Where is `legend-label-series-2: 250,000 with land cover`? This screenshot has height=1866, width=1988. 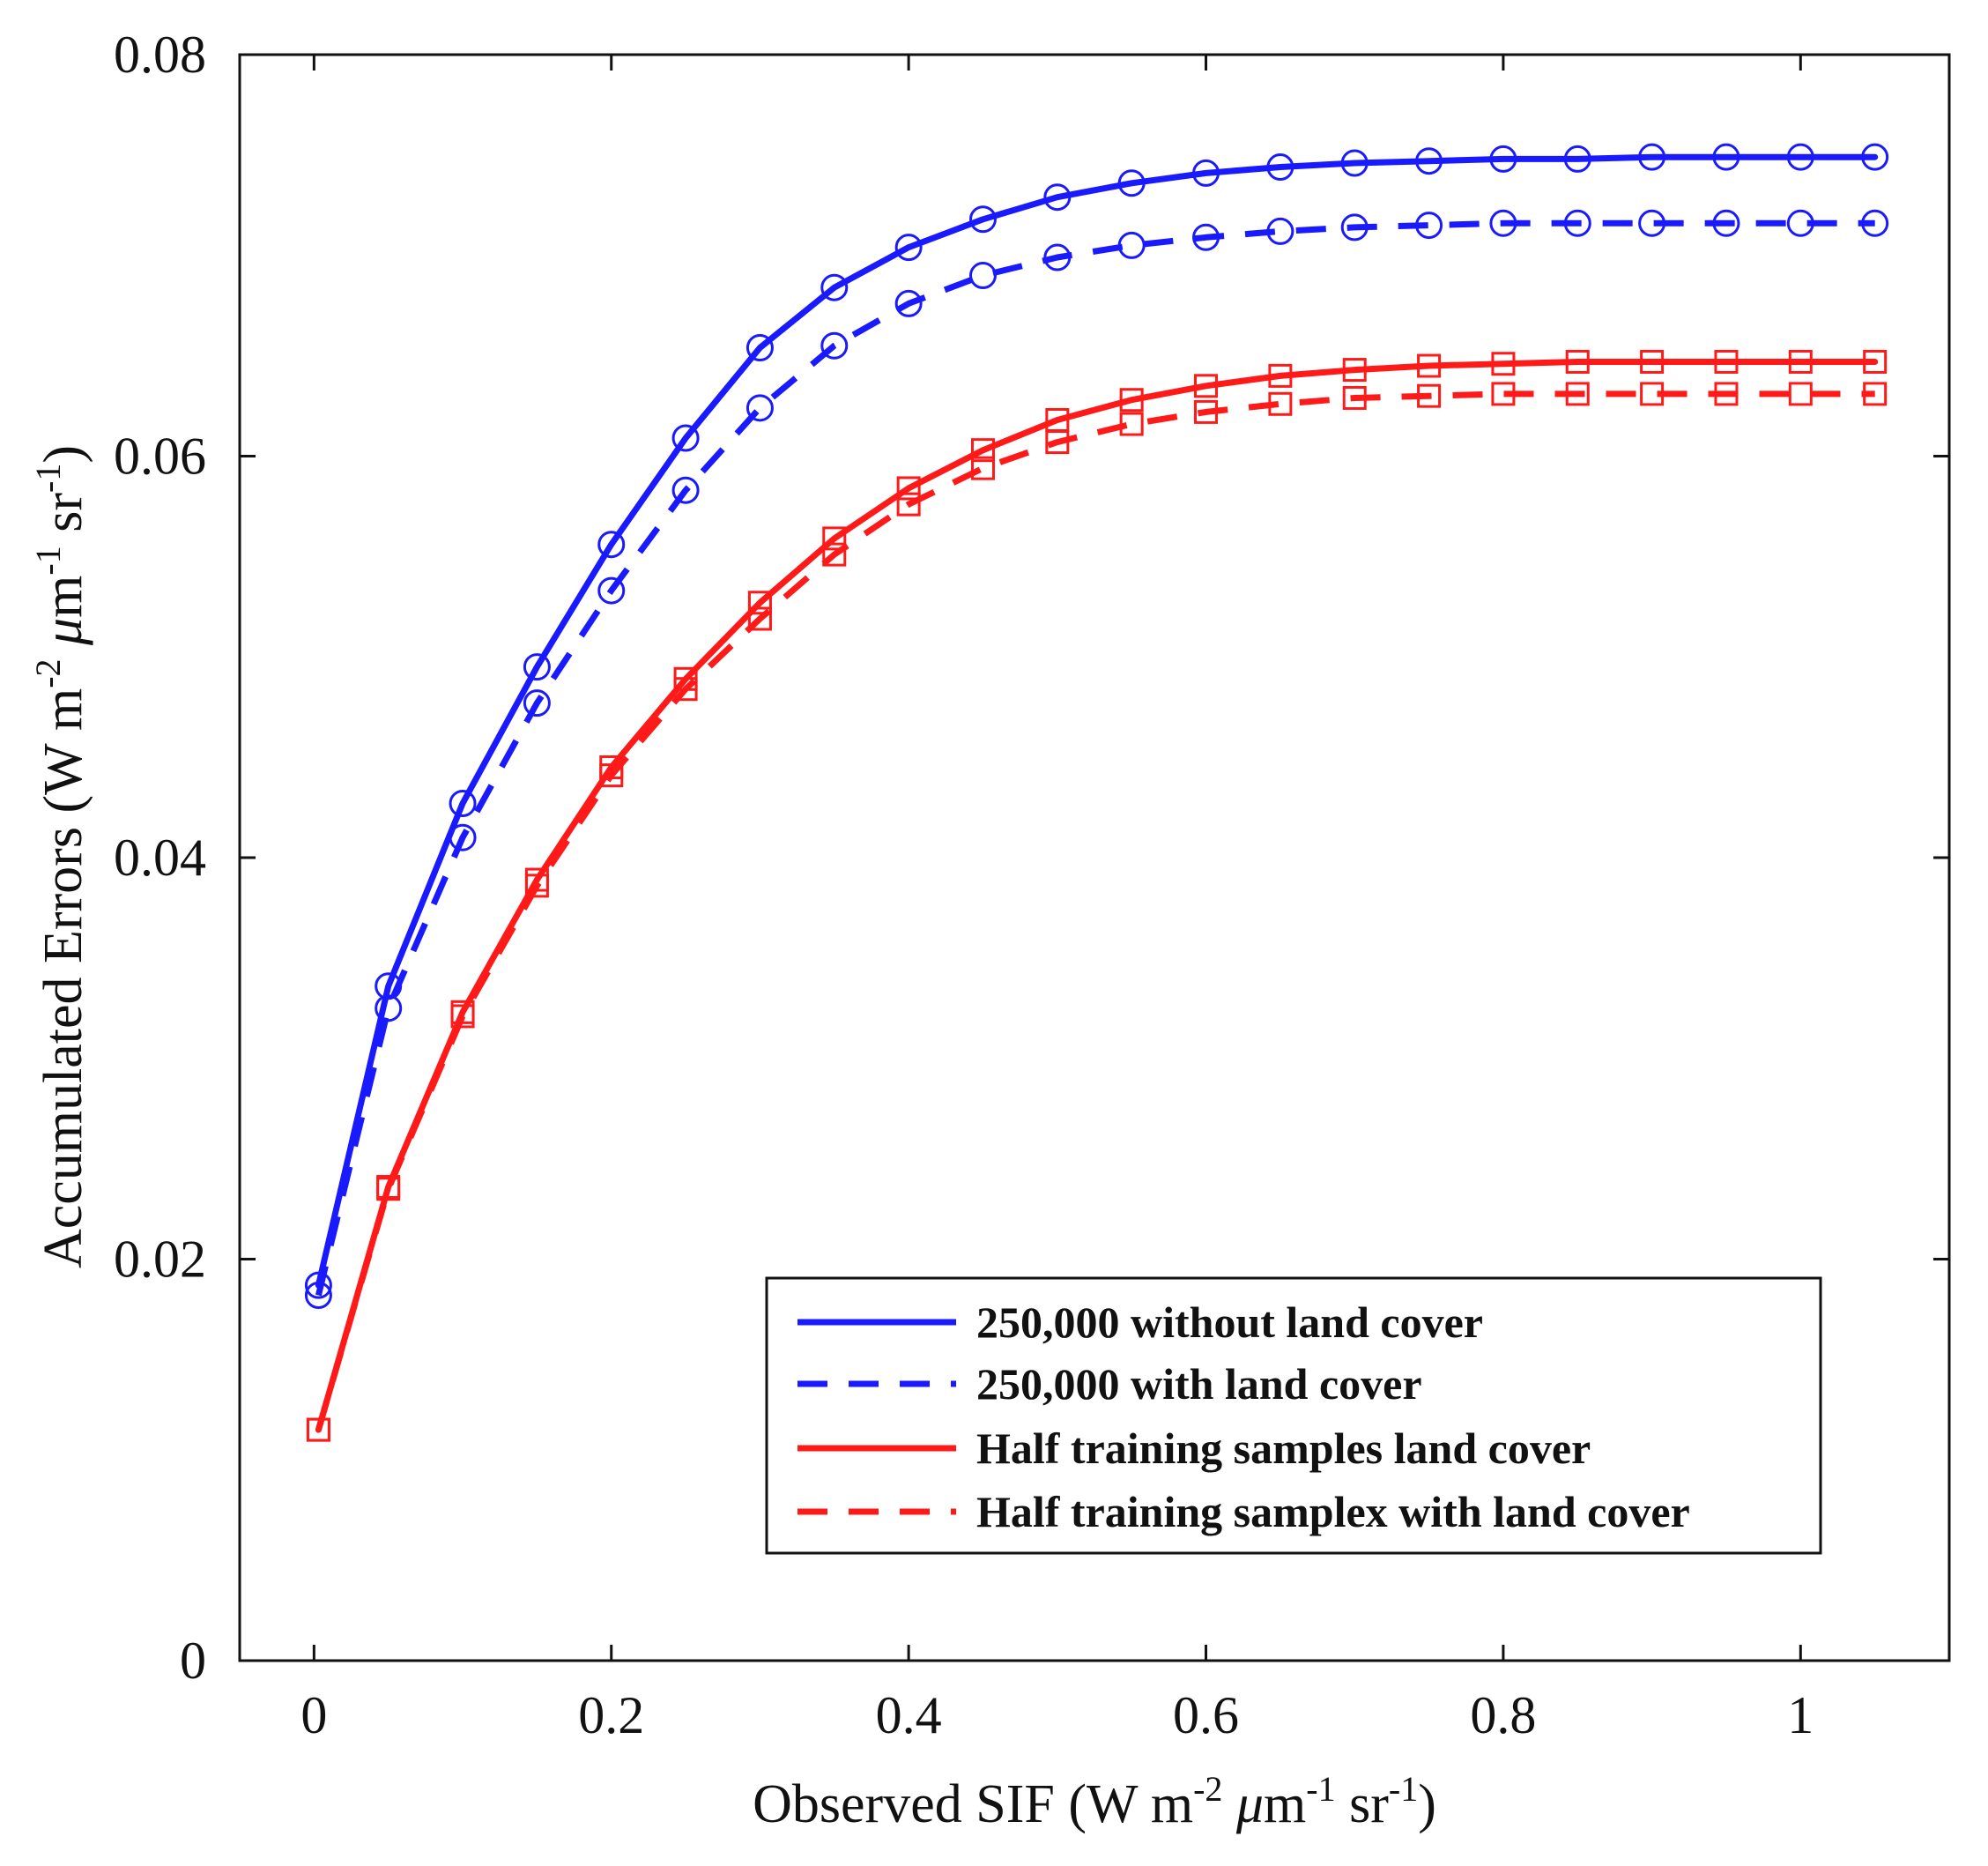 legend-label-series-2: 250,000 with land cover is located at coordinates (1199, 1384).